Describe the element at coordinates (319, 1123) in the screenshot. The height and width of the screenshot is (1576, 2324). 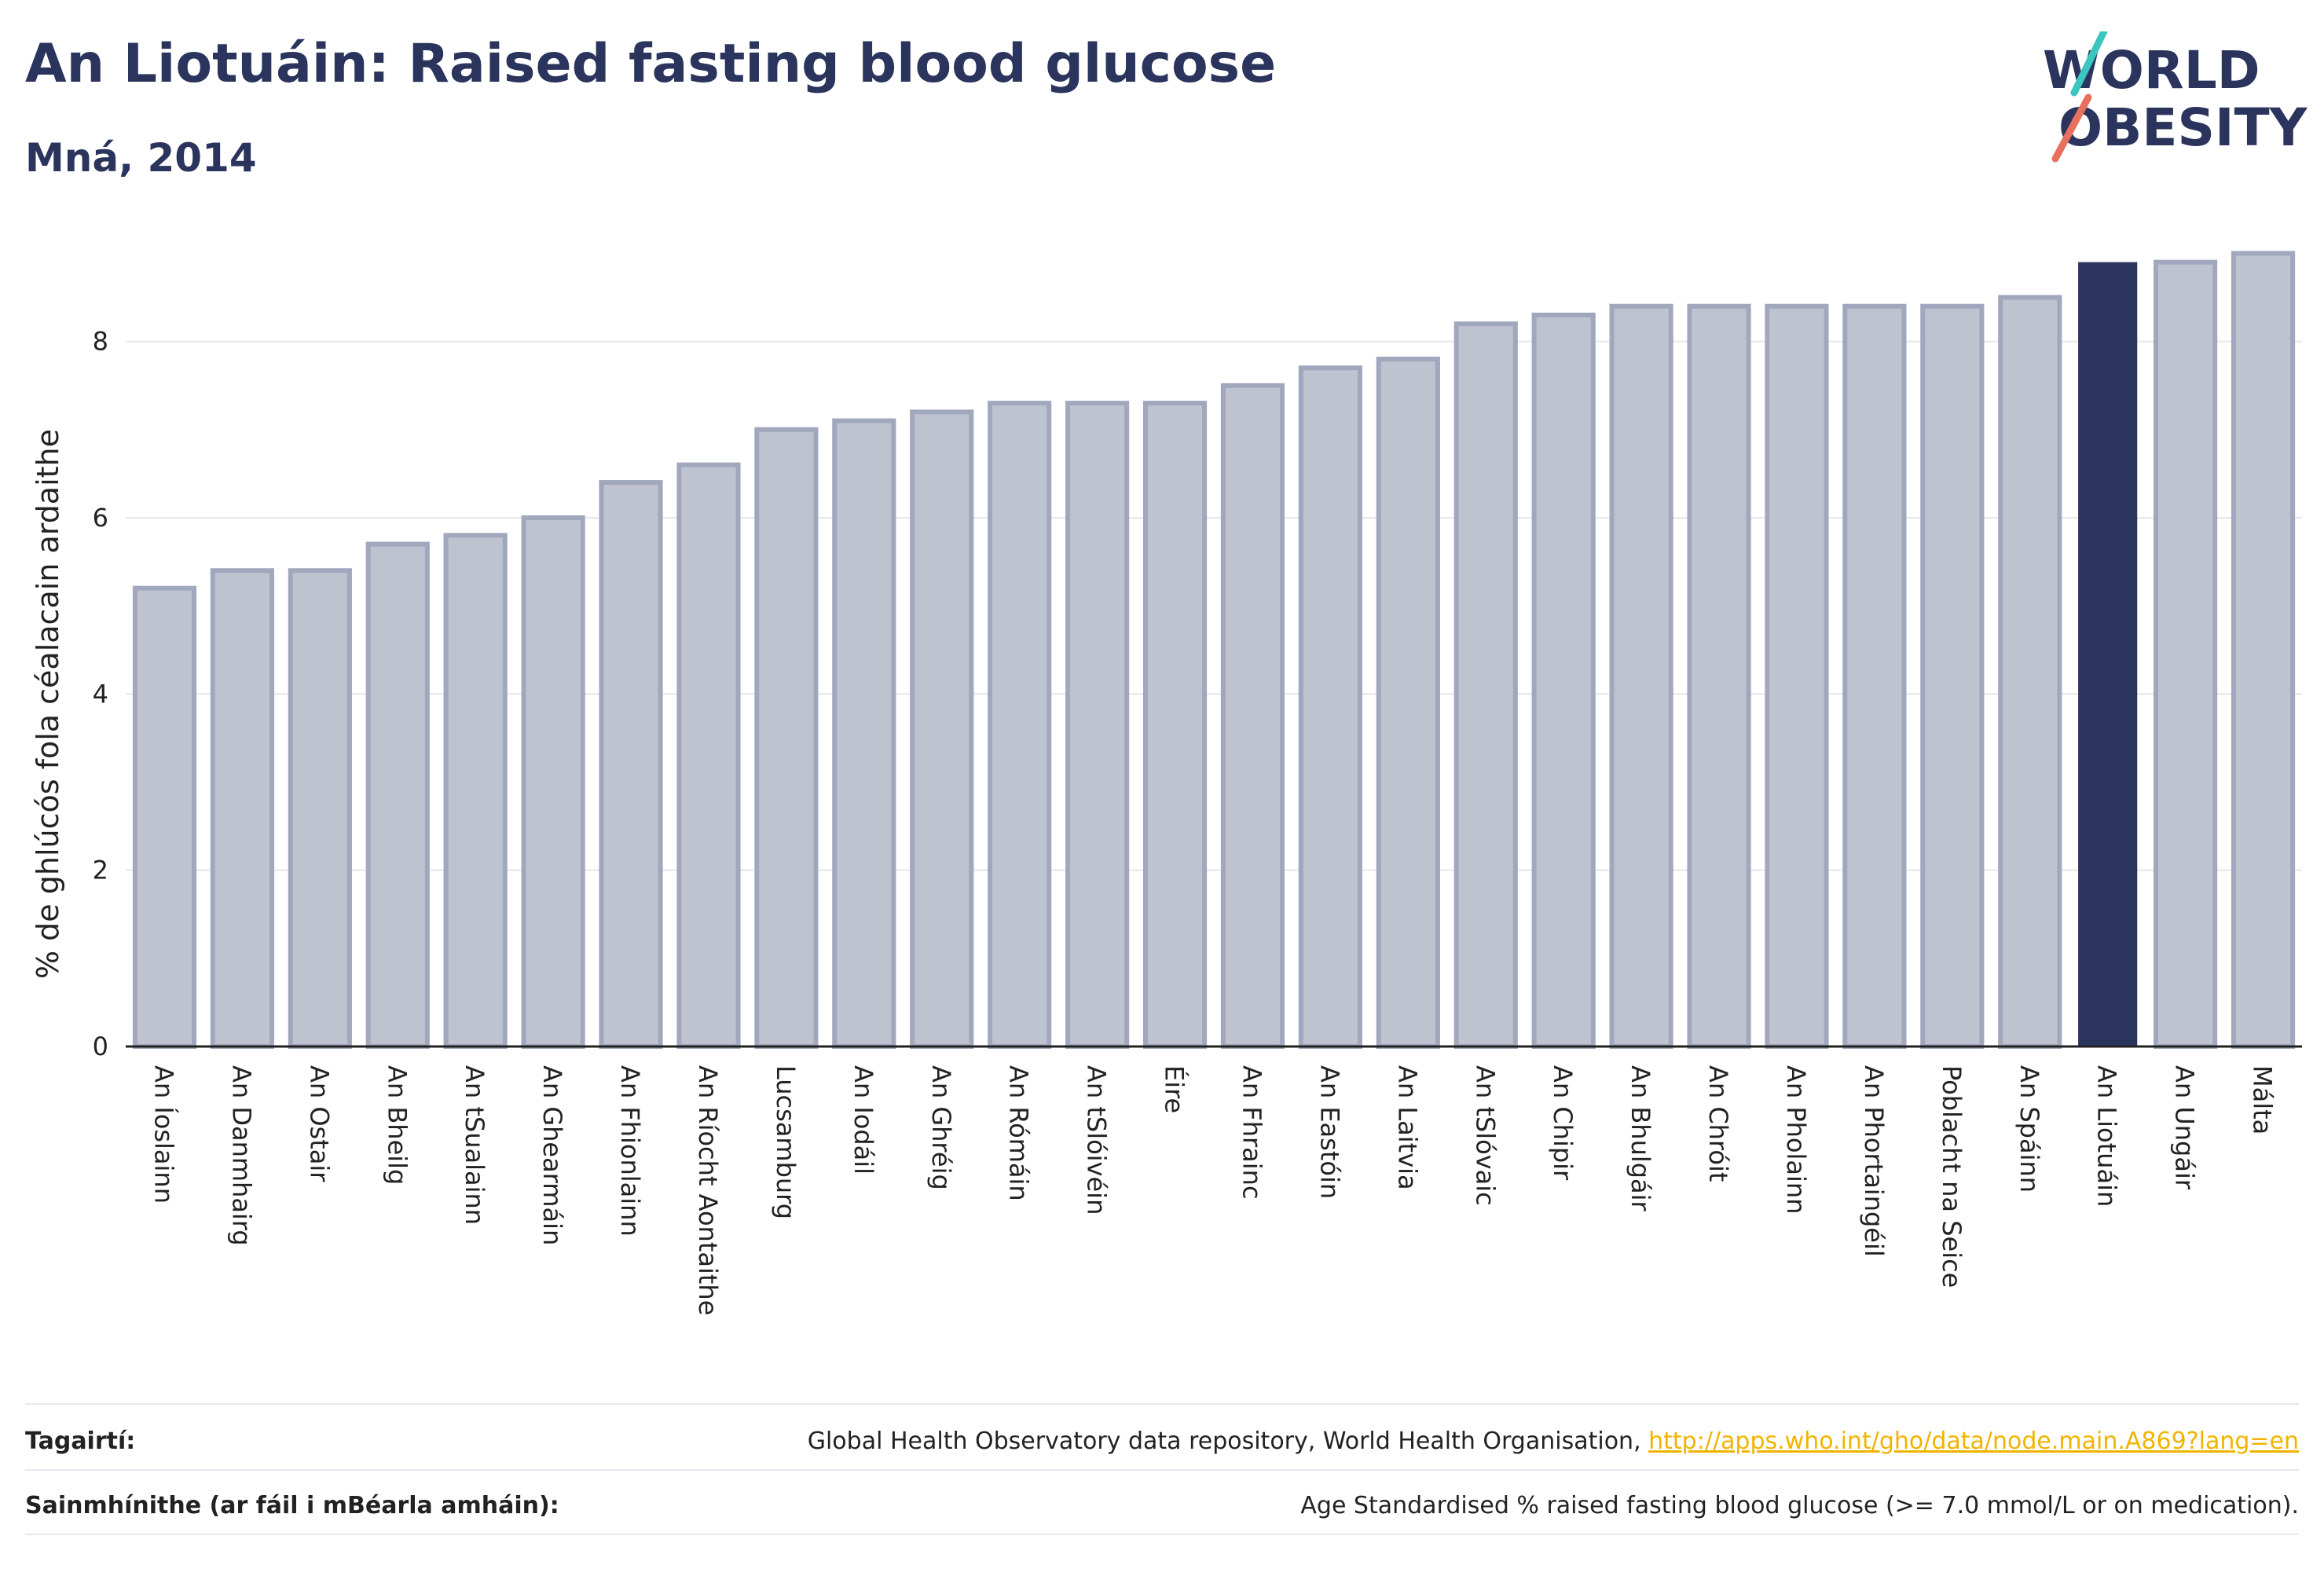
I see `x-category-label: An Ostair` at that location.